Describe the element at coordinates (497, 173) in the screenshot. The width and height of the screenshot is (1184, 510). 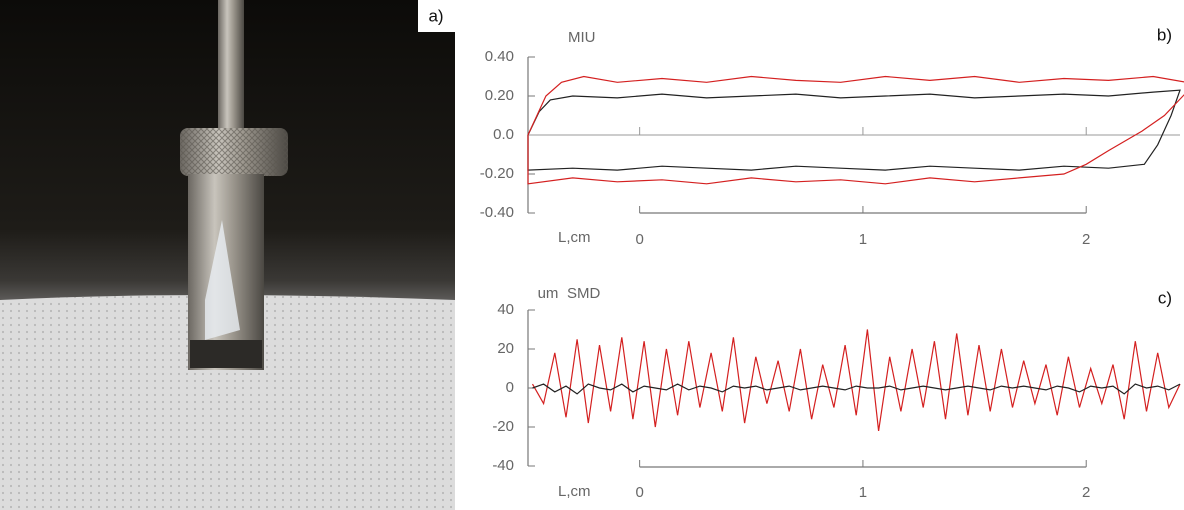
I see `y-tick-label: -0.20` at that location.